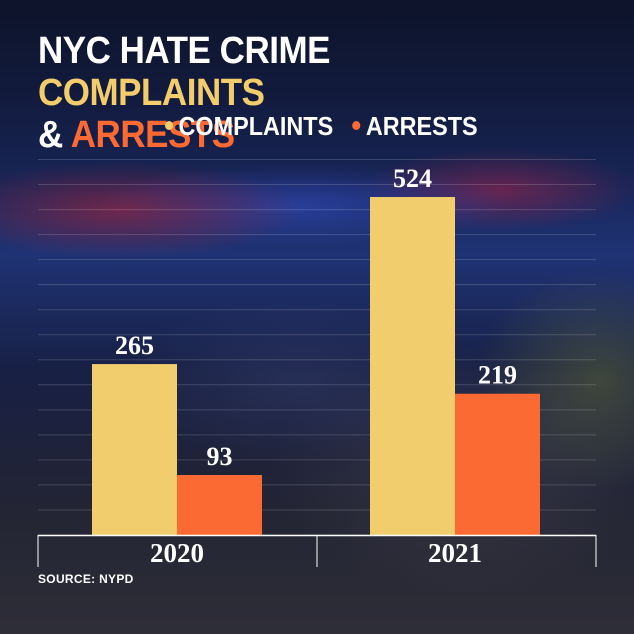  What do you see at coordinates (421, 126) in the screenshot?
I see `legend-label-arrests: ARRESTS` at bounding box center [421, 126].